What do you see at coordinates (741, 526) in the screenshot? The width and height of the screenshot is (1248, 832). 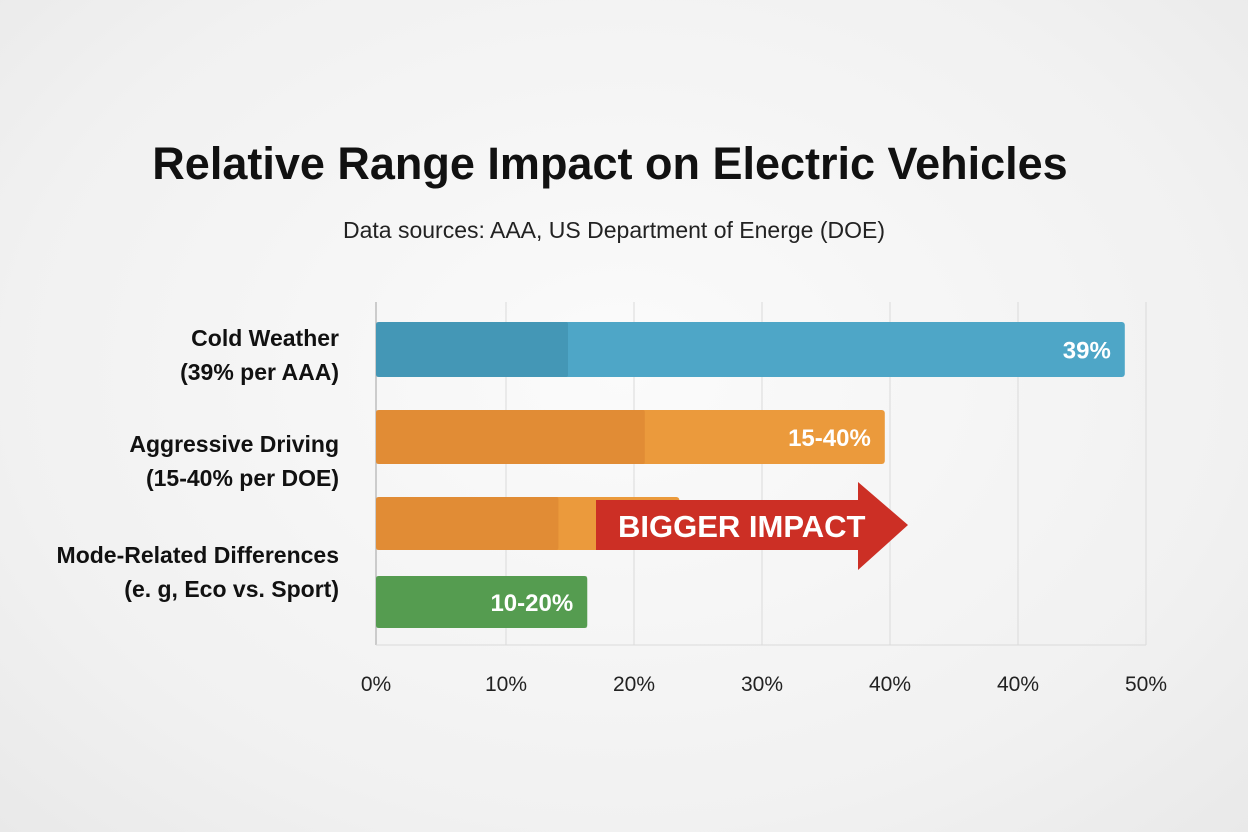 I see `arrow-label: BIGGER IMPACT` at bounding box center [741, 526].